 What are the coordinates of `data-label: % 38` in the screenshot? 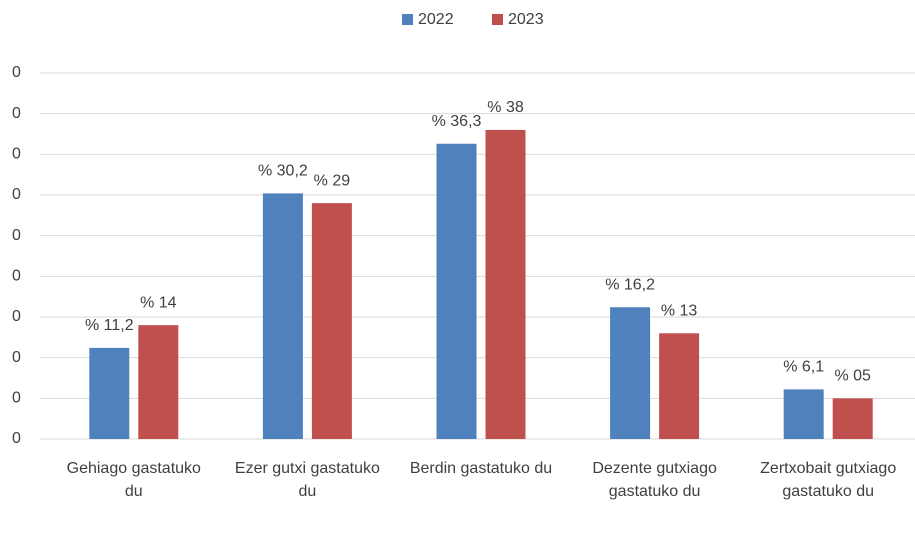 It's located at (505, 107).